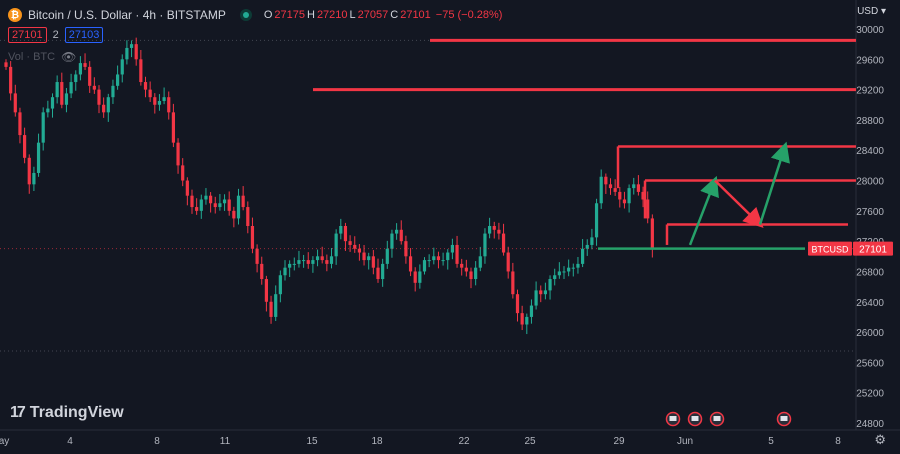 This screenshot has height=454, width=900. I want to click on volume-indicator-row: Vol · BTC 👁, so click(42, 57).